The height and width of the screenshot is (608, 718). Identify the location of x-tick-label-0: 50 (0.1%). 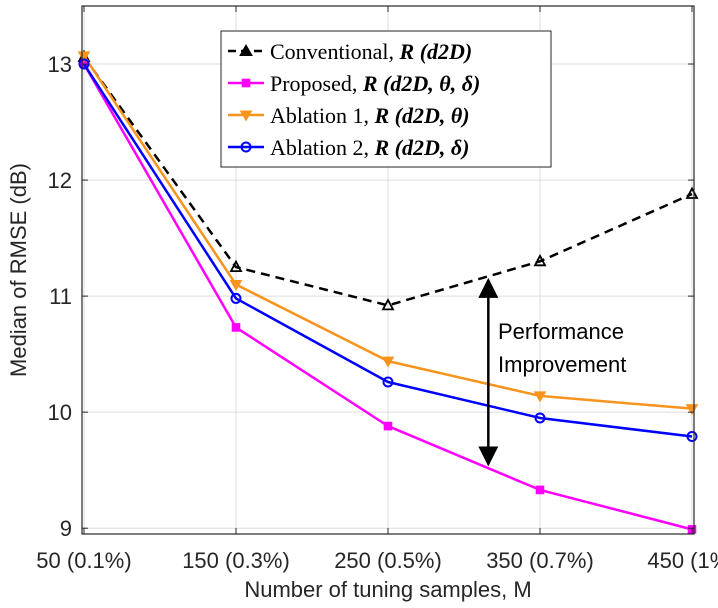
(83, 560).